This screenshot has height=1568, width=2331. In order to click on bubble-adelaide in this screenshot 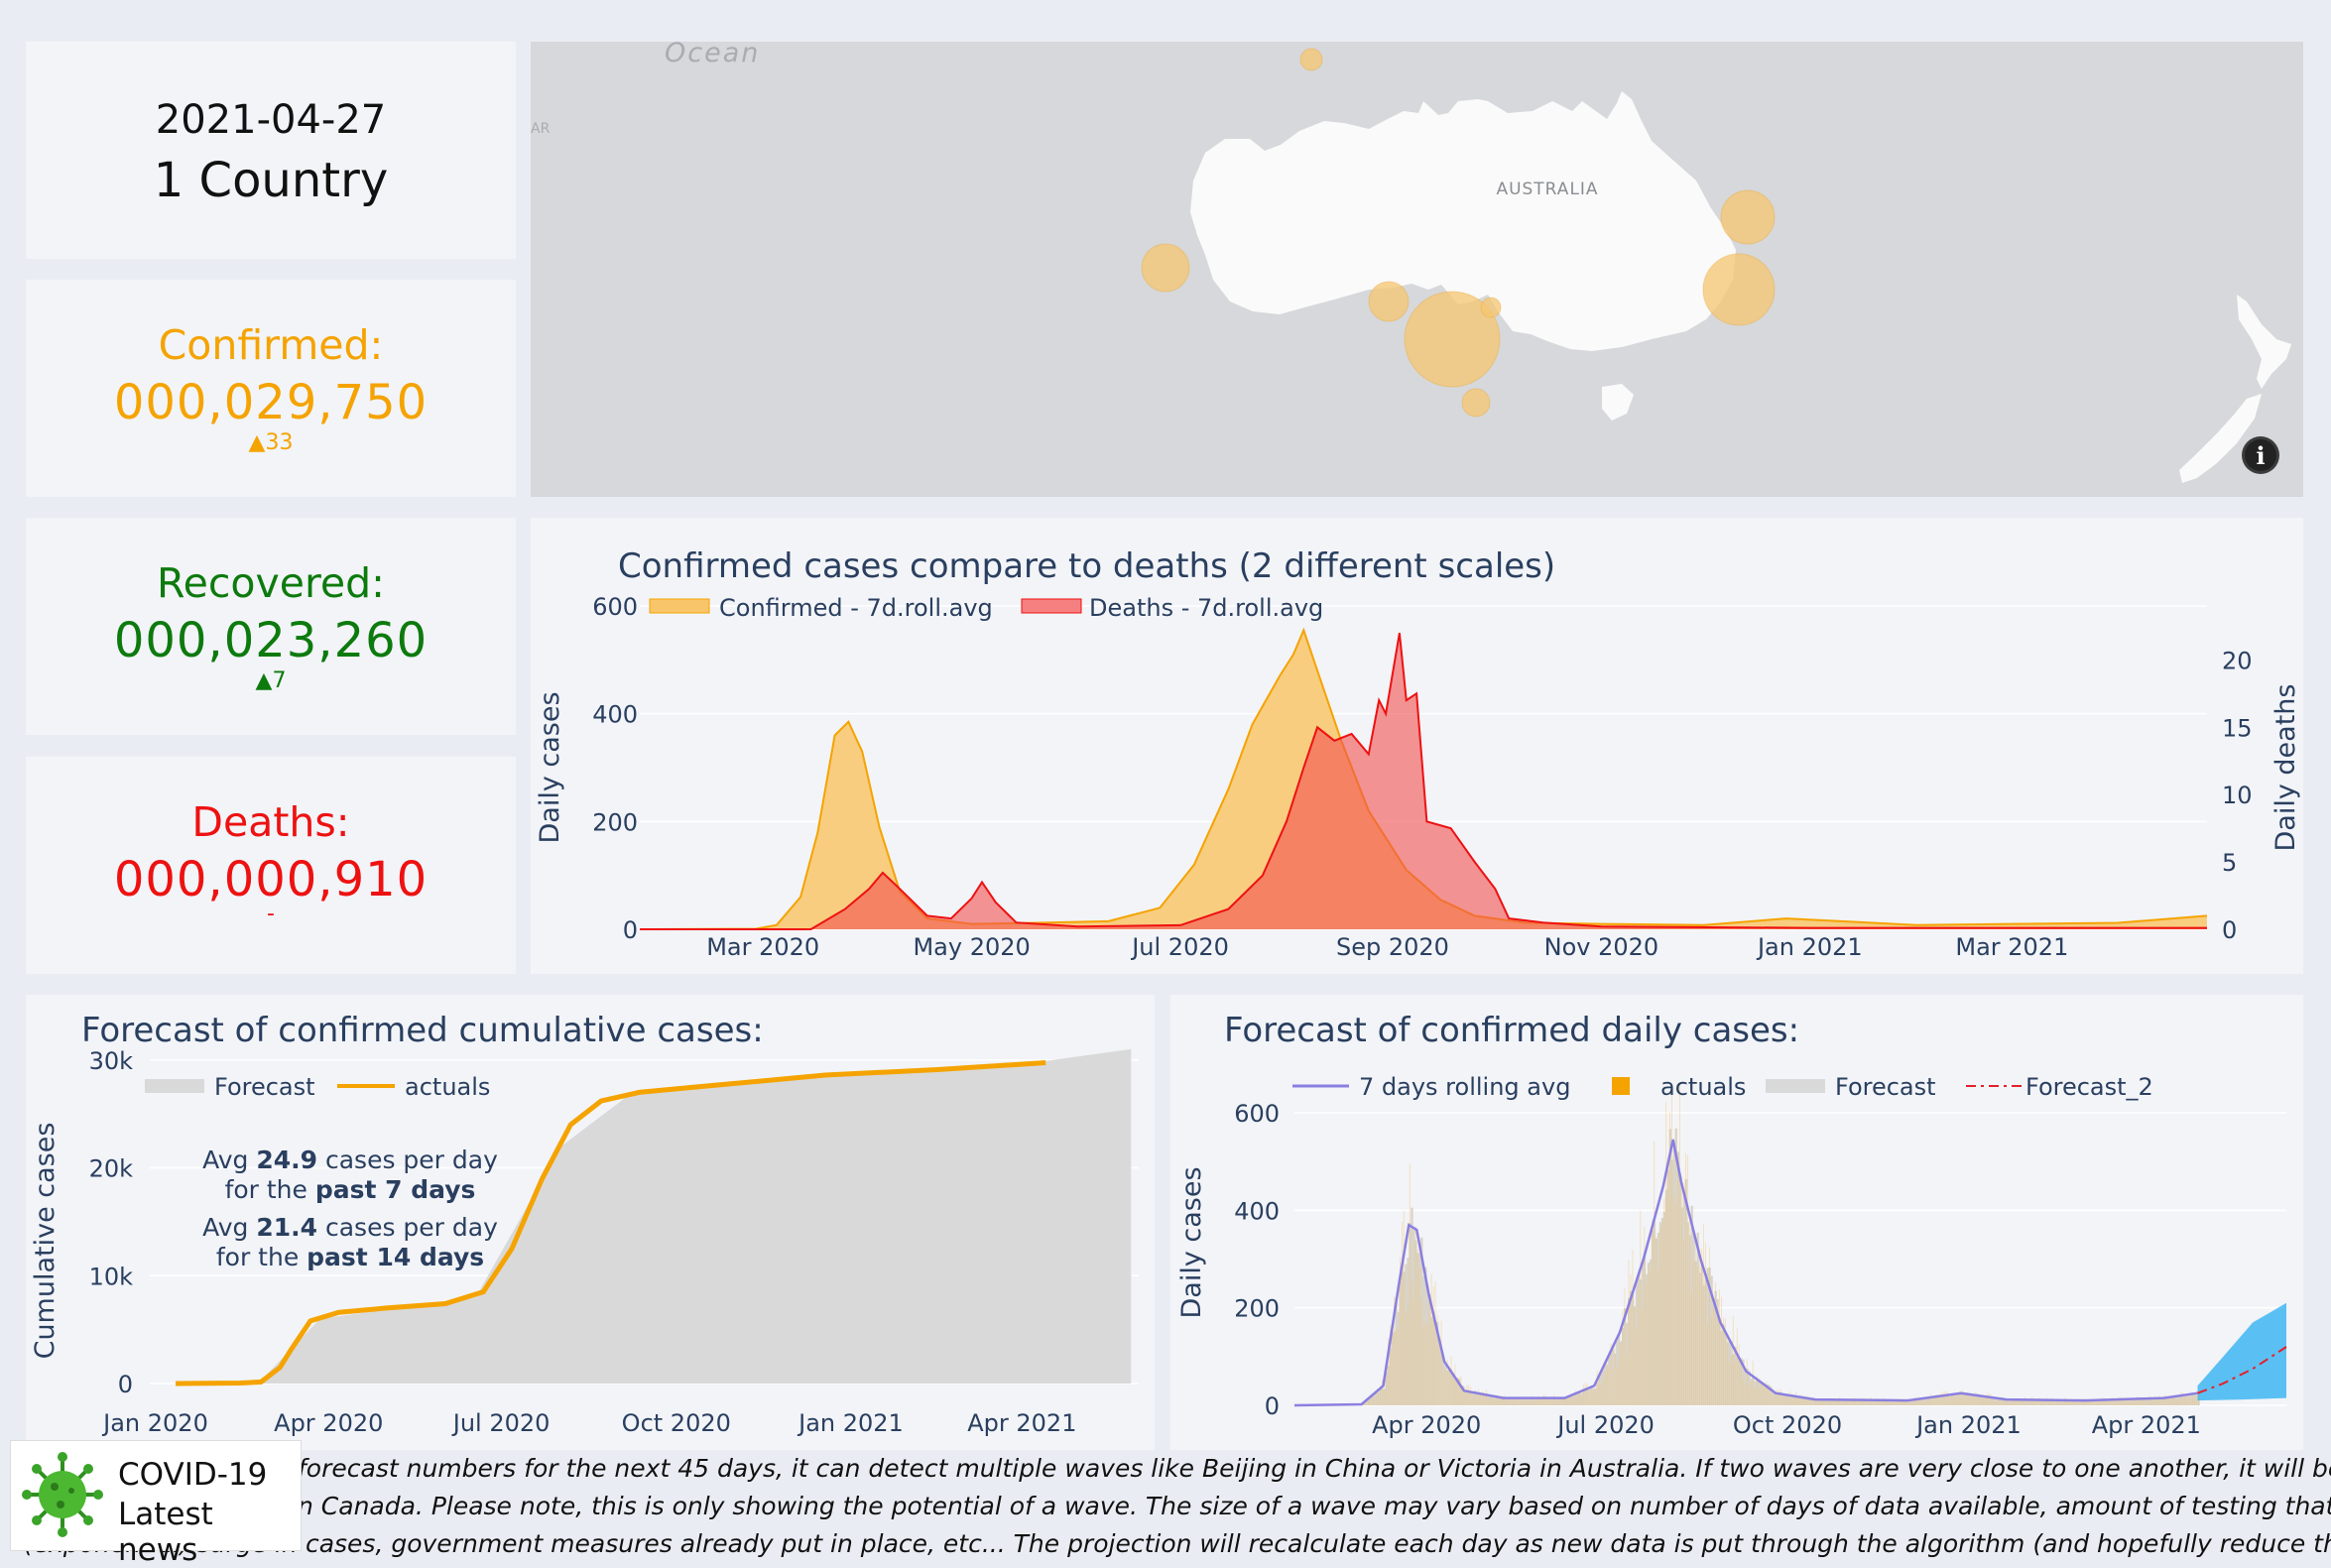, I will do `click(1389, 301)`.